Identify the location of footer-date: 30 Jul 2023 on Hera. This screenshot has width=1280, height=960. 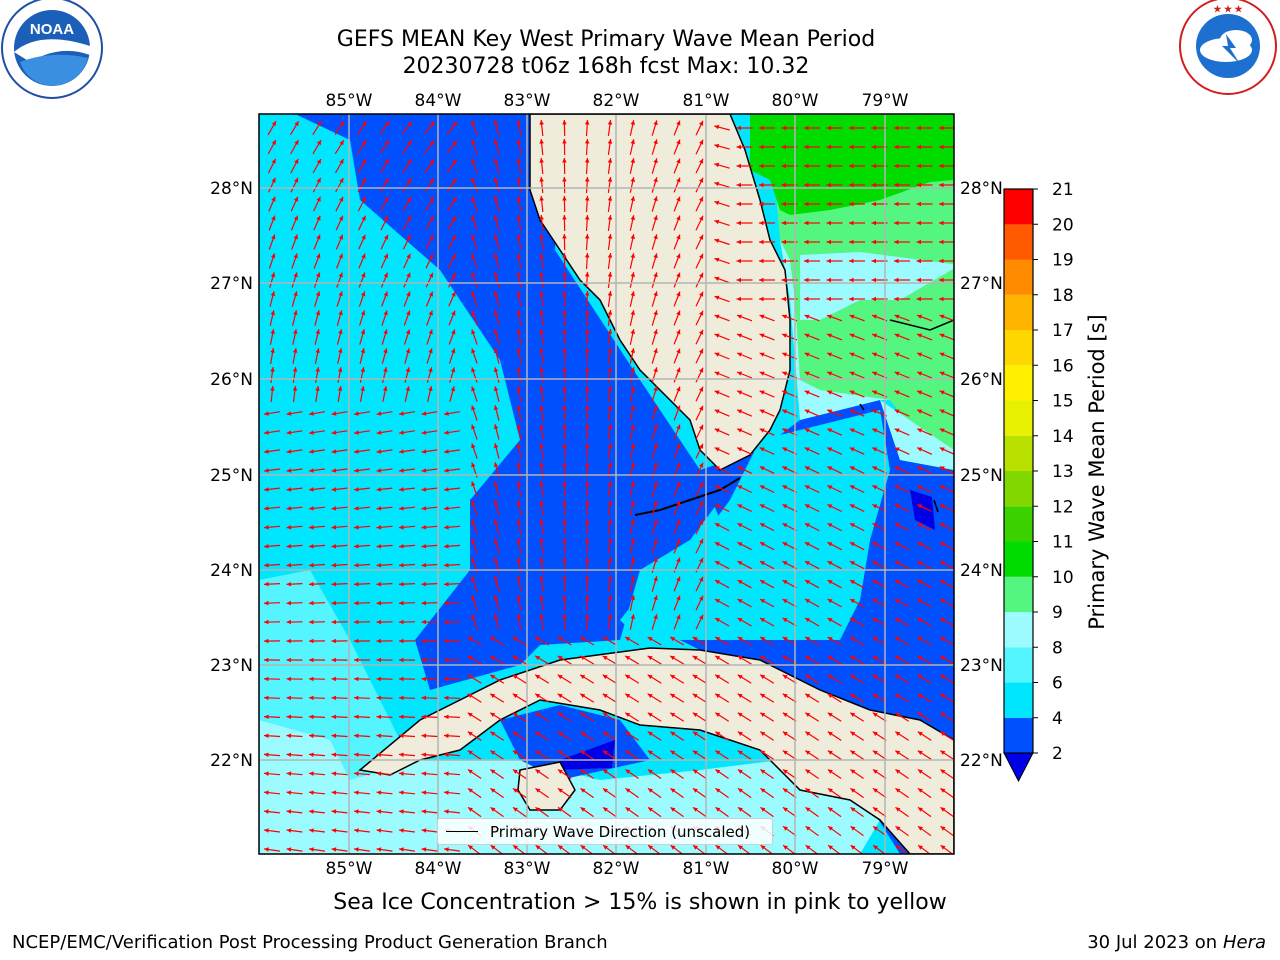
(1176, 942).